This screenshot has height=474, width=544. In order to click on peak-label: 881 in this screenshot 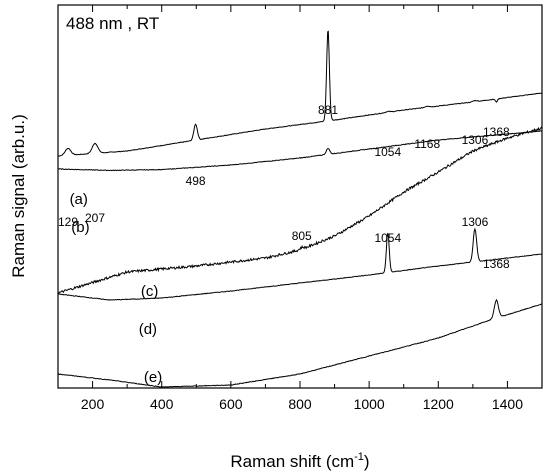, I will do `click(328, 110)`.